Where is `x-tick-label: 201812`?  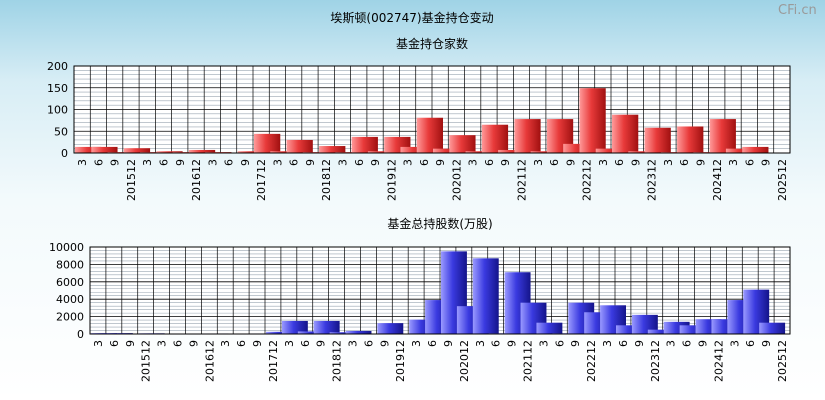 x-tick-label: 201812 is located at coordinates (337, 361).